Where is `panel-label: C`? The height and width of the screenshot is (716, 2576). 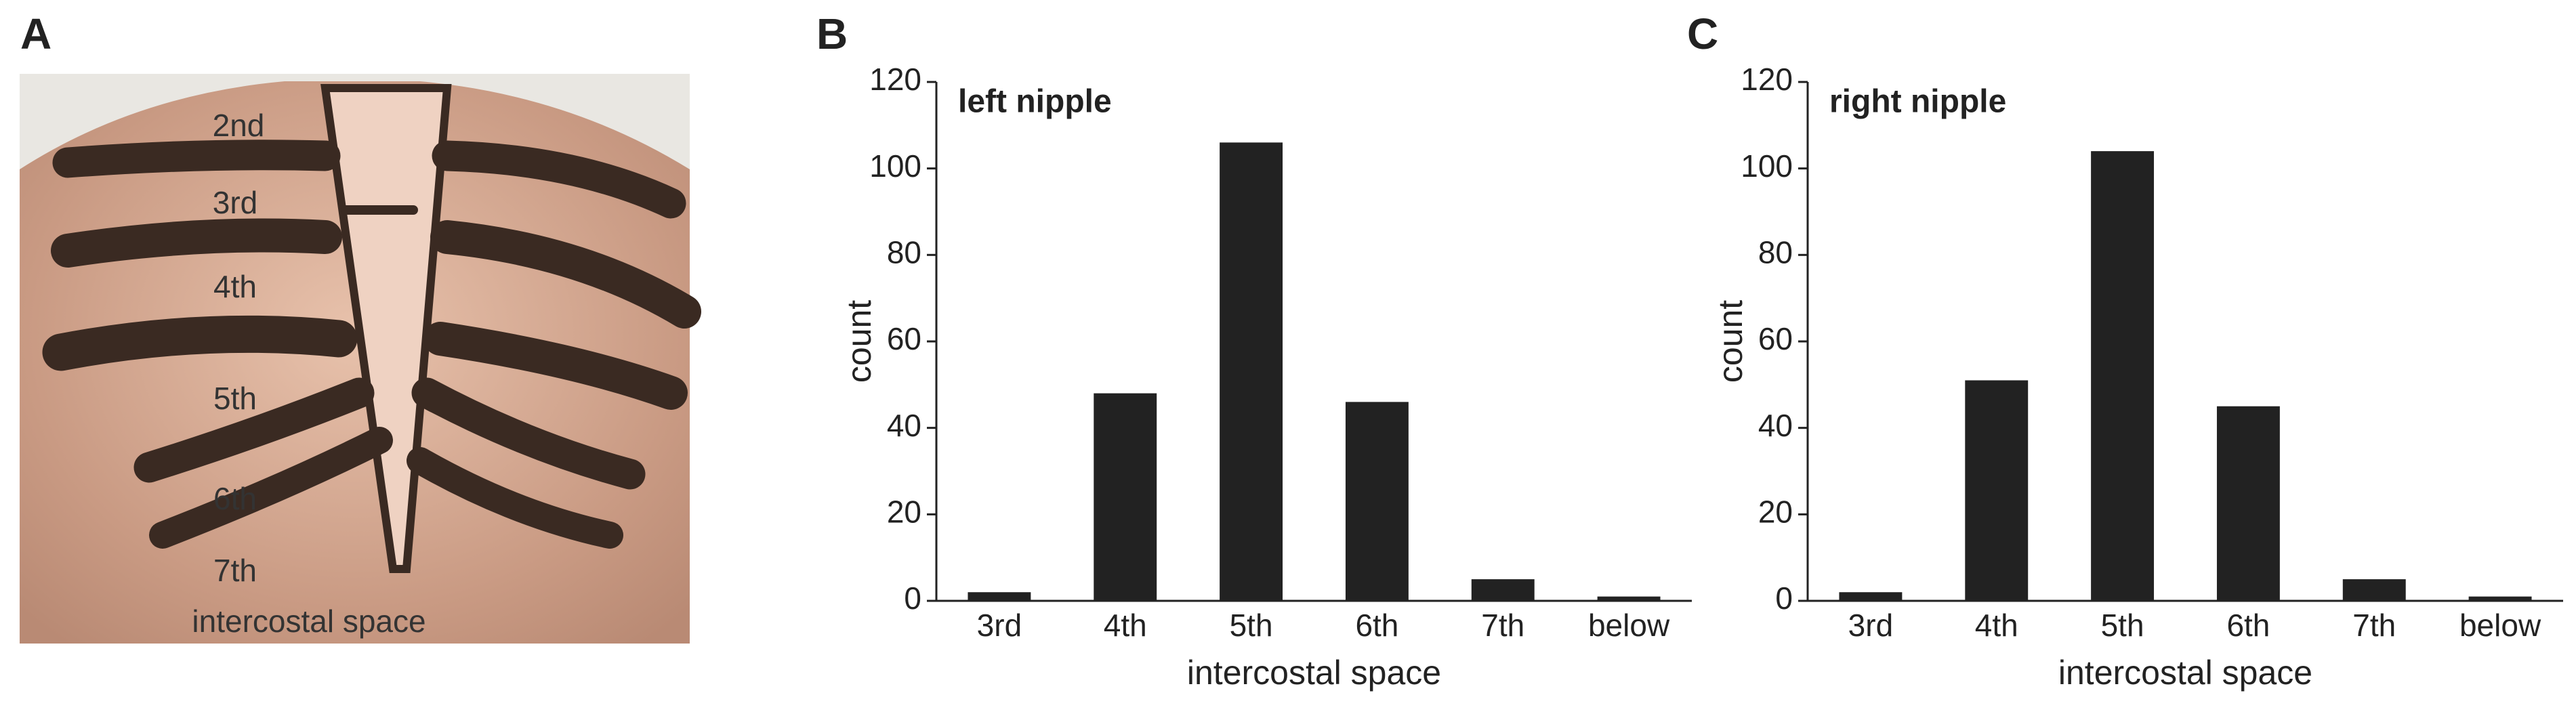 panel-label: C is located at coordinates (1702, 33).